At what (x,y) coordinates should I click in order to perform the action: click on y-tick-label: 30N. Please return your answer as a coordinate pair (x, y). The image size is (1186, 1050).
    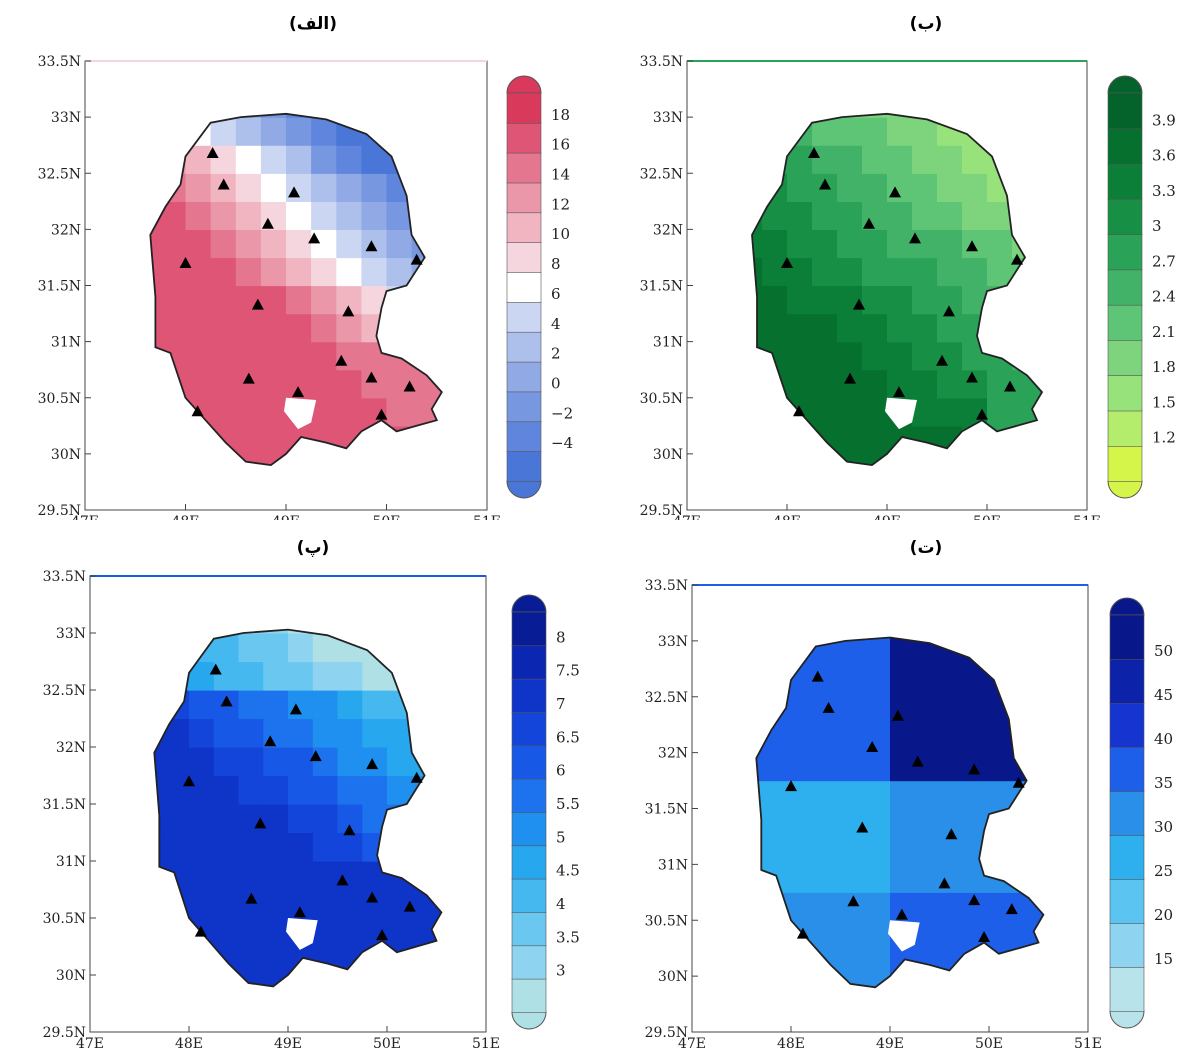
    Looking at the image, I should click on (668, 455).